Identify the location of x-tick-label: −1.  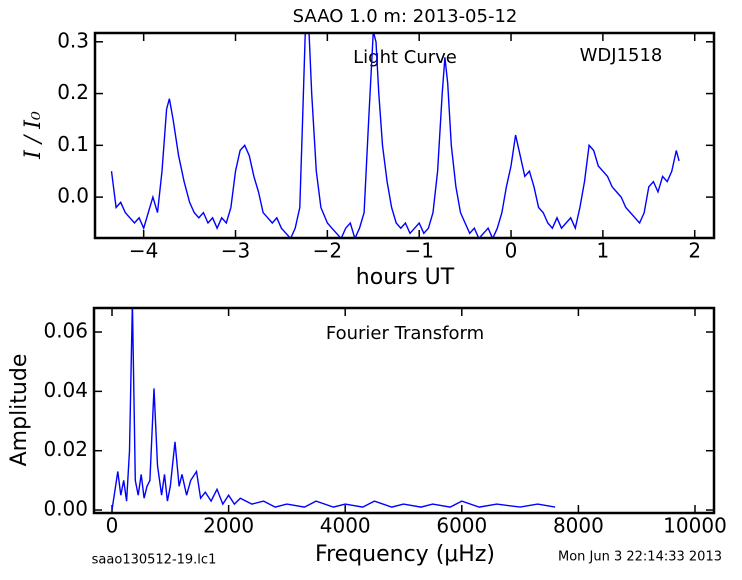
(418, 251).